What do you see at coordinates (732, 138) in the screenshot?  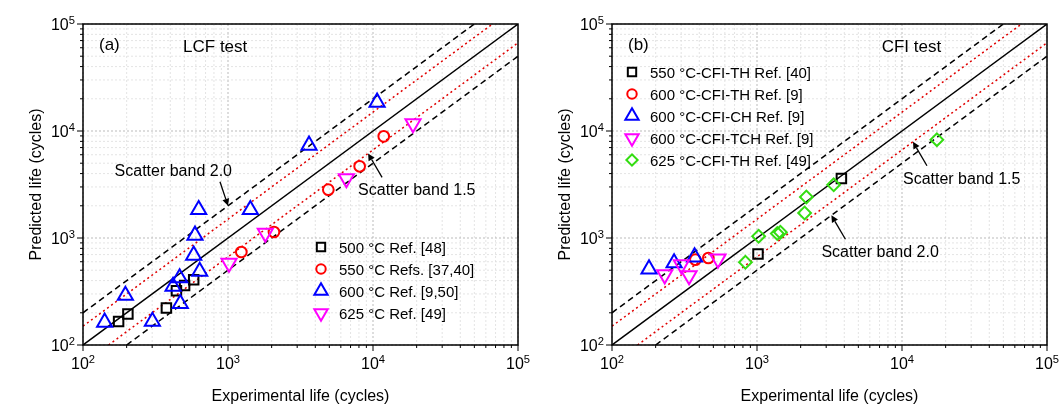 I see `legend-label: 600 °C-CFI-TCH Ref. [9]` at bounding box center [732, 138].